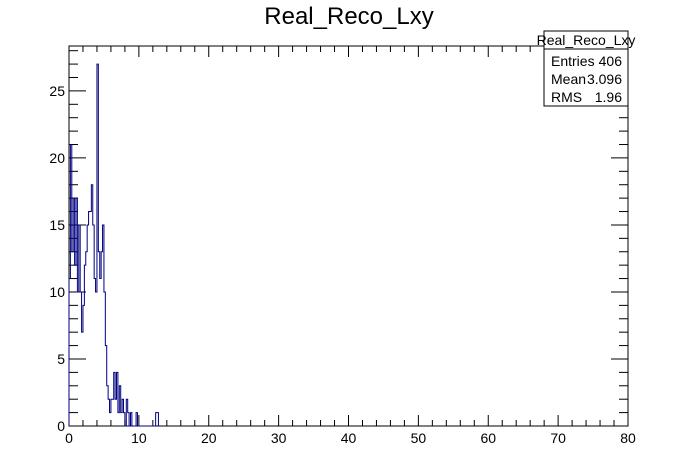  I want to click on histogram-outline, so click(113, 245).